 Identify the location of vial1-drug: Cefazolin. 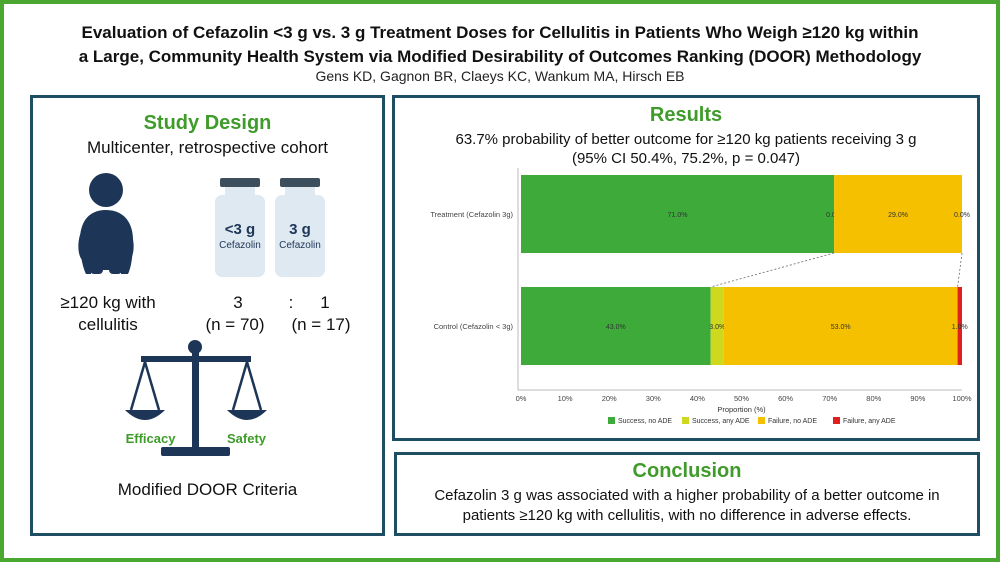
(240, 245).